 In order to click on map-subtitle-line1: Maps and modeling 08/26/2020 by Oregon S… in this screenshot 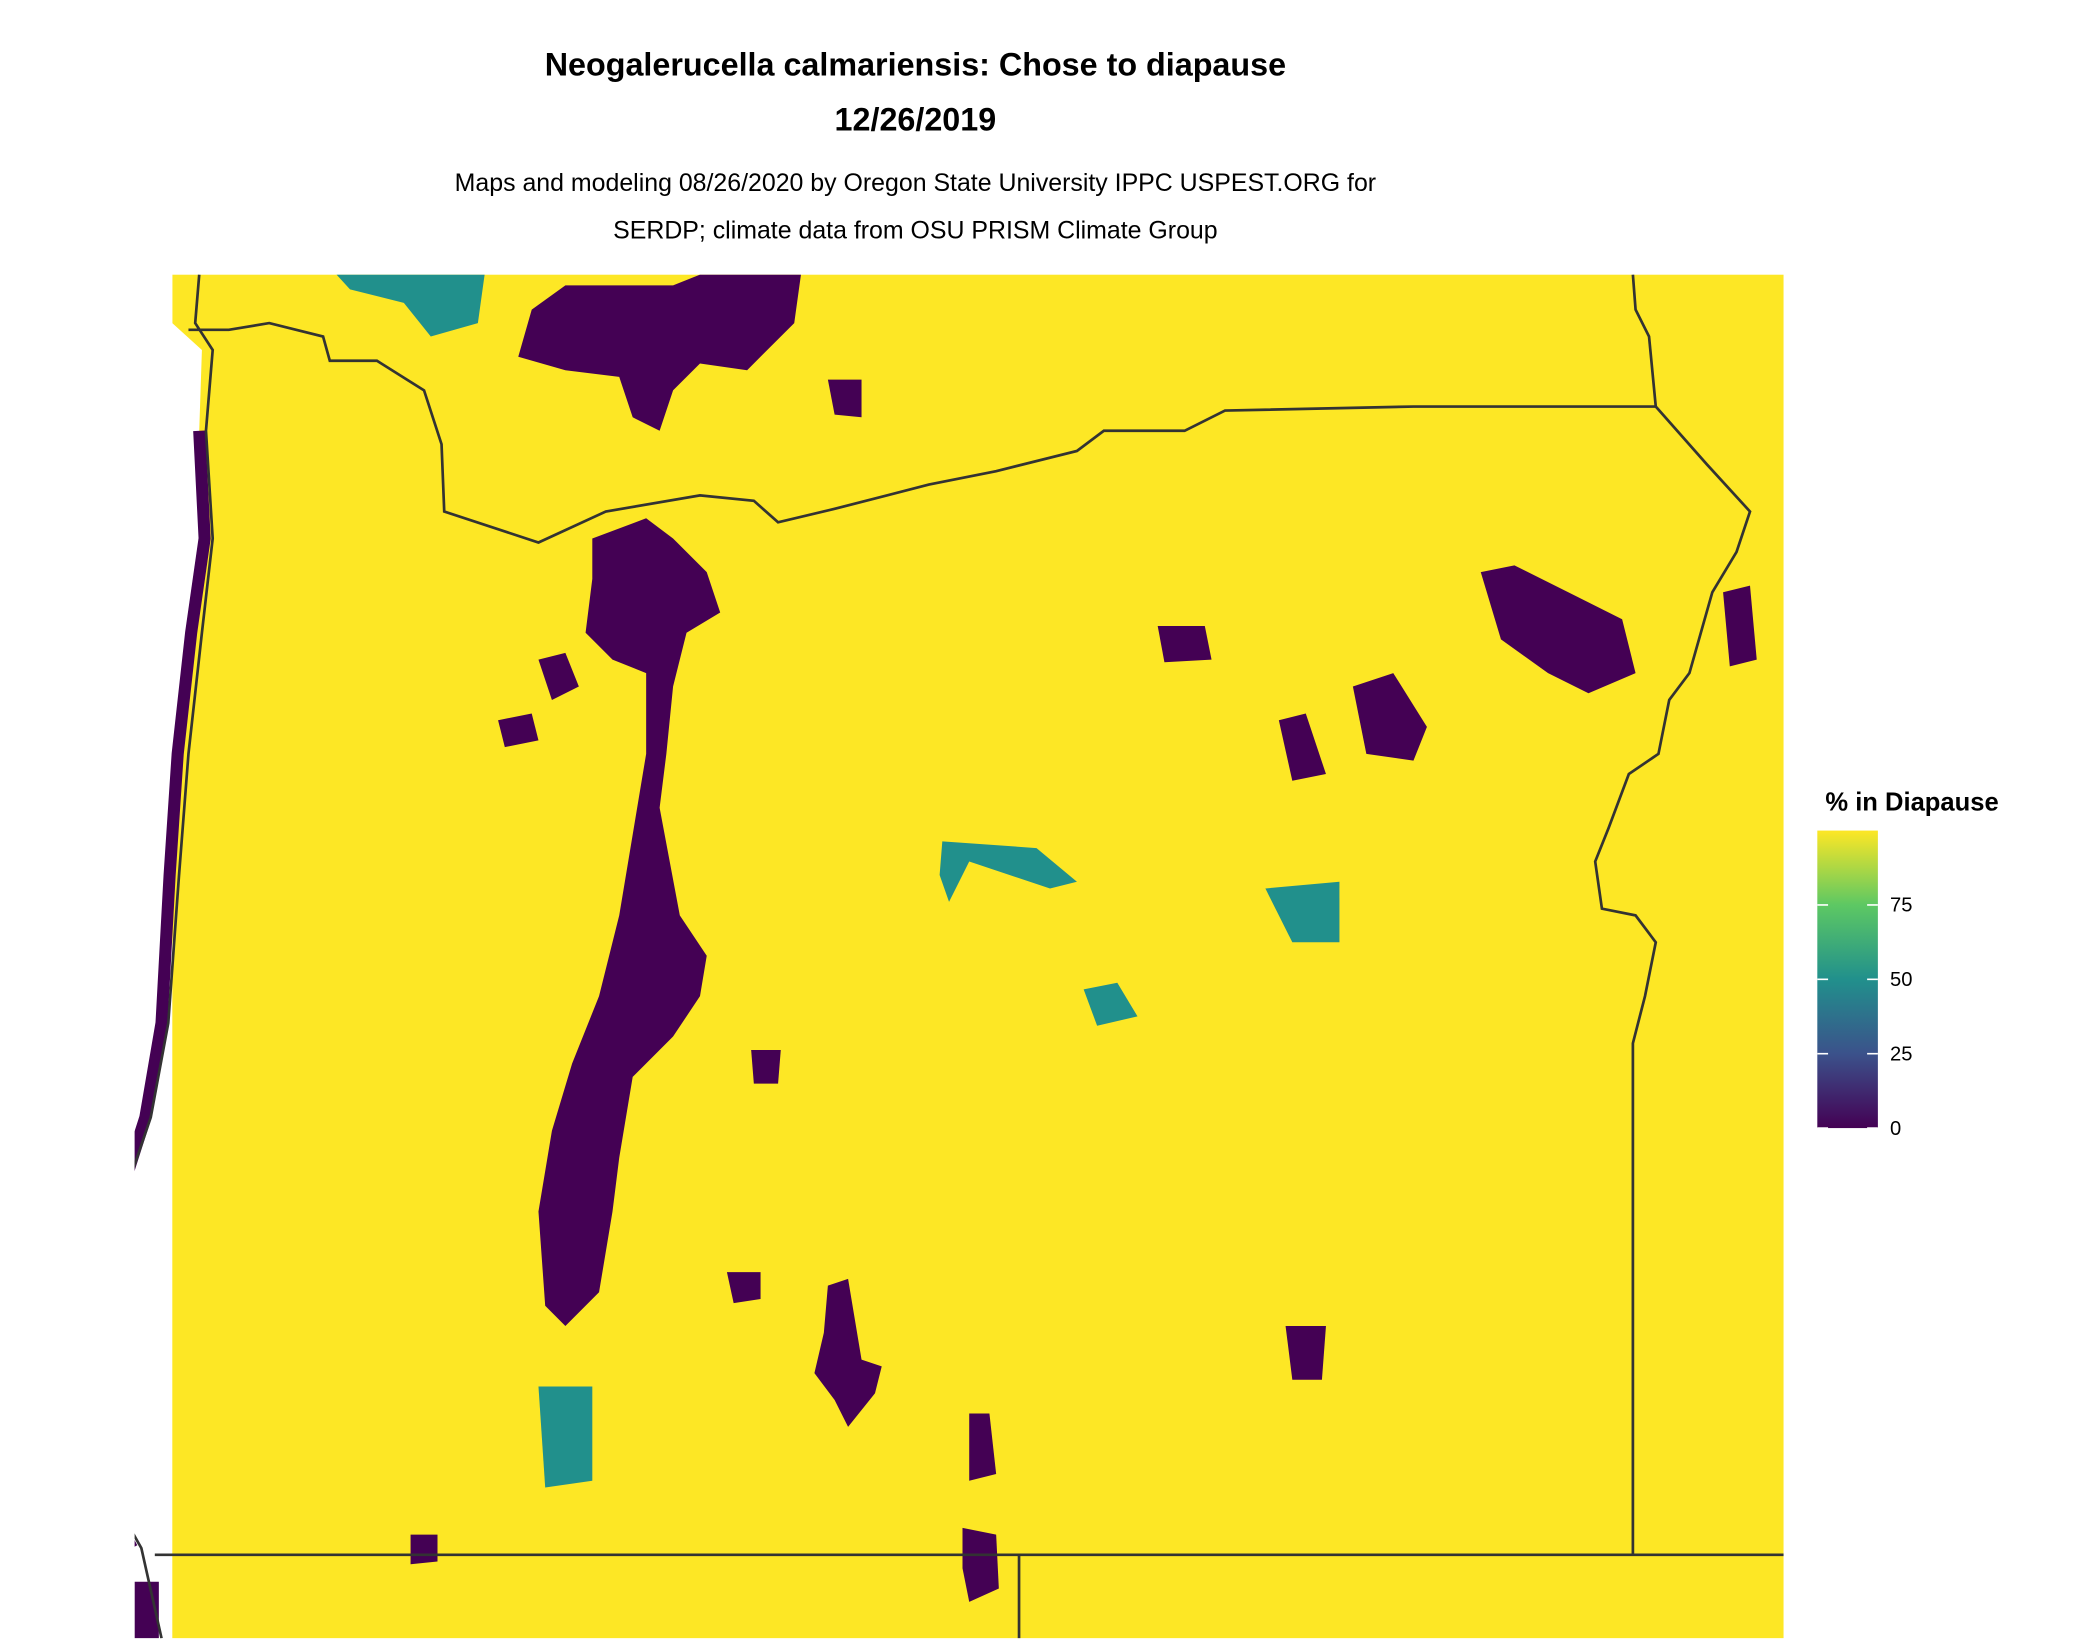, I will do `click(915, 183)`.